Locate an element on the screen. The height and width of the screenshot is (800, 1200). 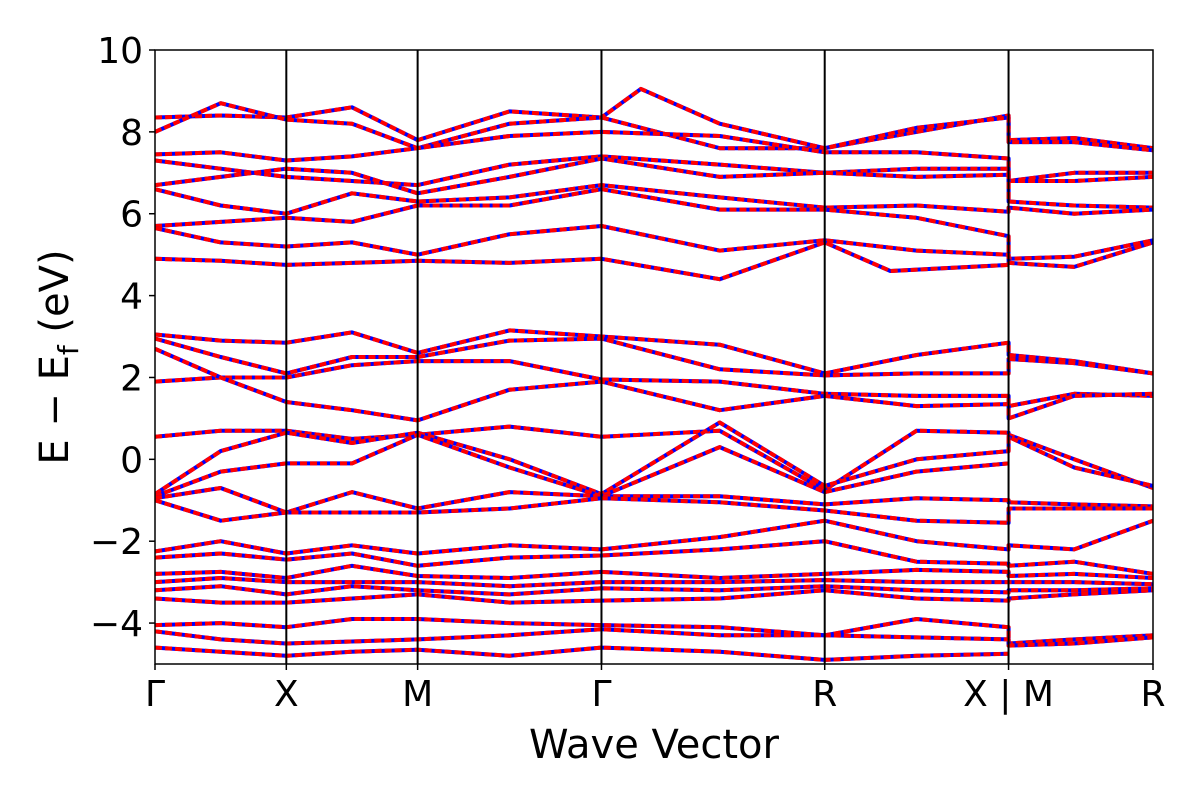
y-tick-label-1: 8 is located at coordinates (131, 133).